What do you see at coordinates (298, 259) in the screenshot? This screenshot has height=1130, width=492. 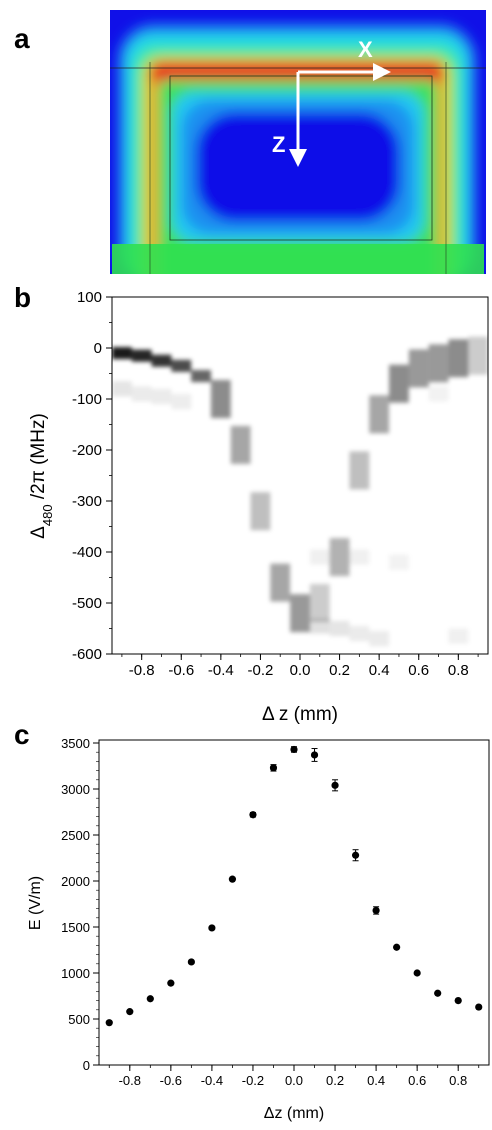 I see `field-map-bottom-band` at bounding box center [298, 259].